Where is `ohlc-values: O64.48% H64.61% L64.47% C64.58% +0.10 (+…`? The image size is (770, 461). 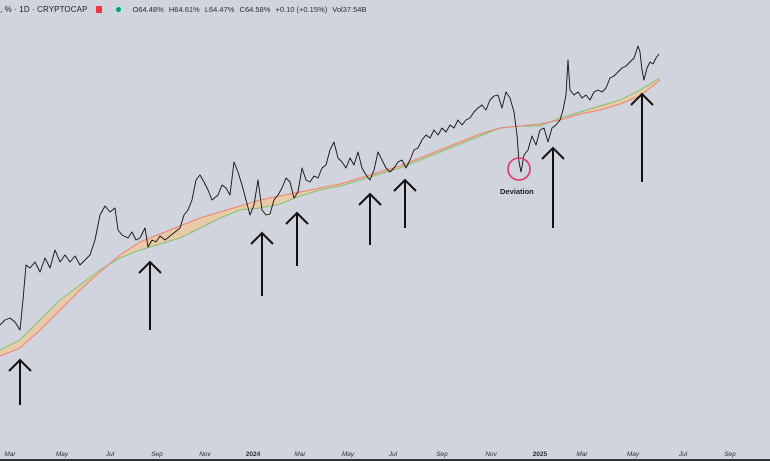 ohlc-values: O64.48% H64.61% L64.47% C64.58% +0.10 (+… is located at coordinates (251, 9).